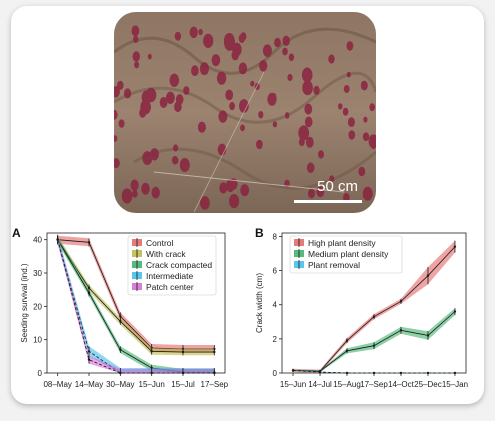 This screenshot has width=495, height=421. I want to click on legend-label: Plant removal, so click(334, 265).